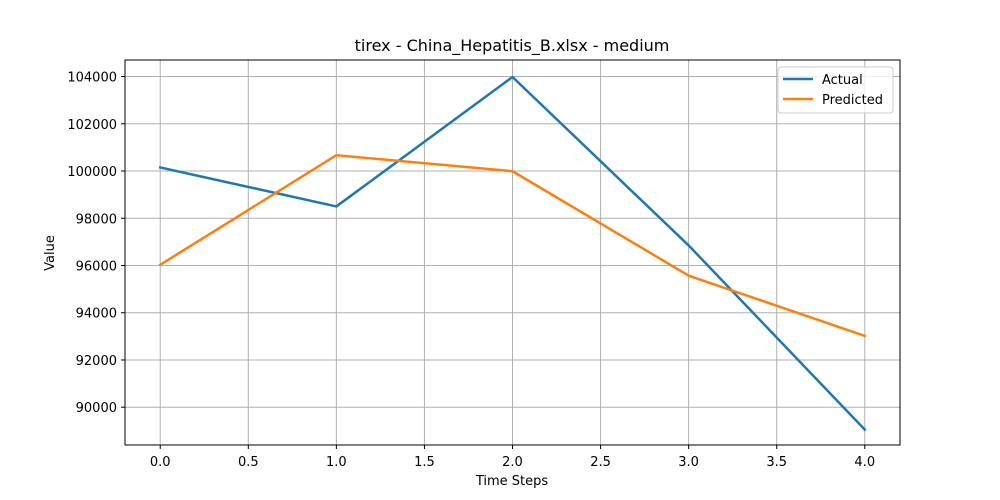 The width and height of the screenshot is (1000, 500). Describe the element at coordinates (776, 462) in the screenshot. I see `x-tick-label: 3.5` at that location.